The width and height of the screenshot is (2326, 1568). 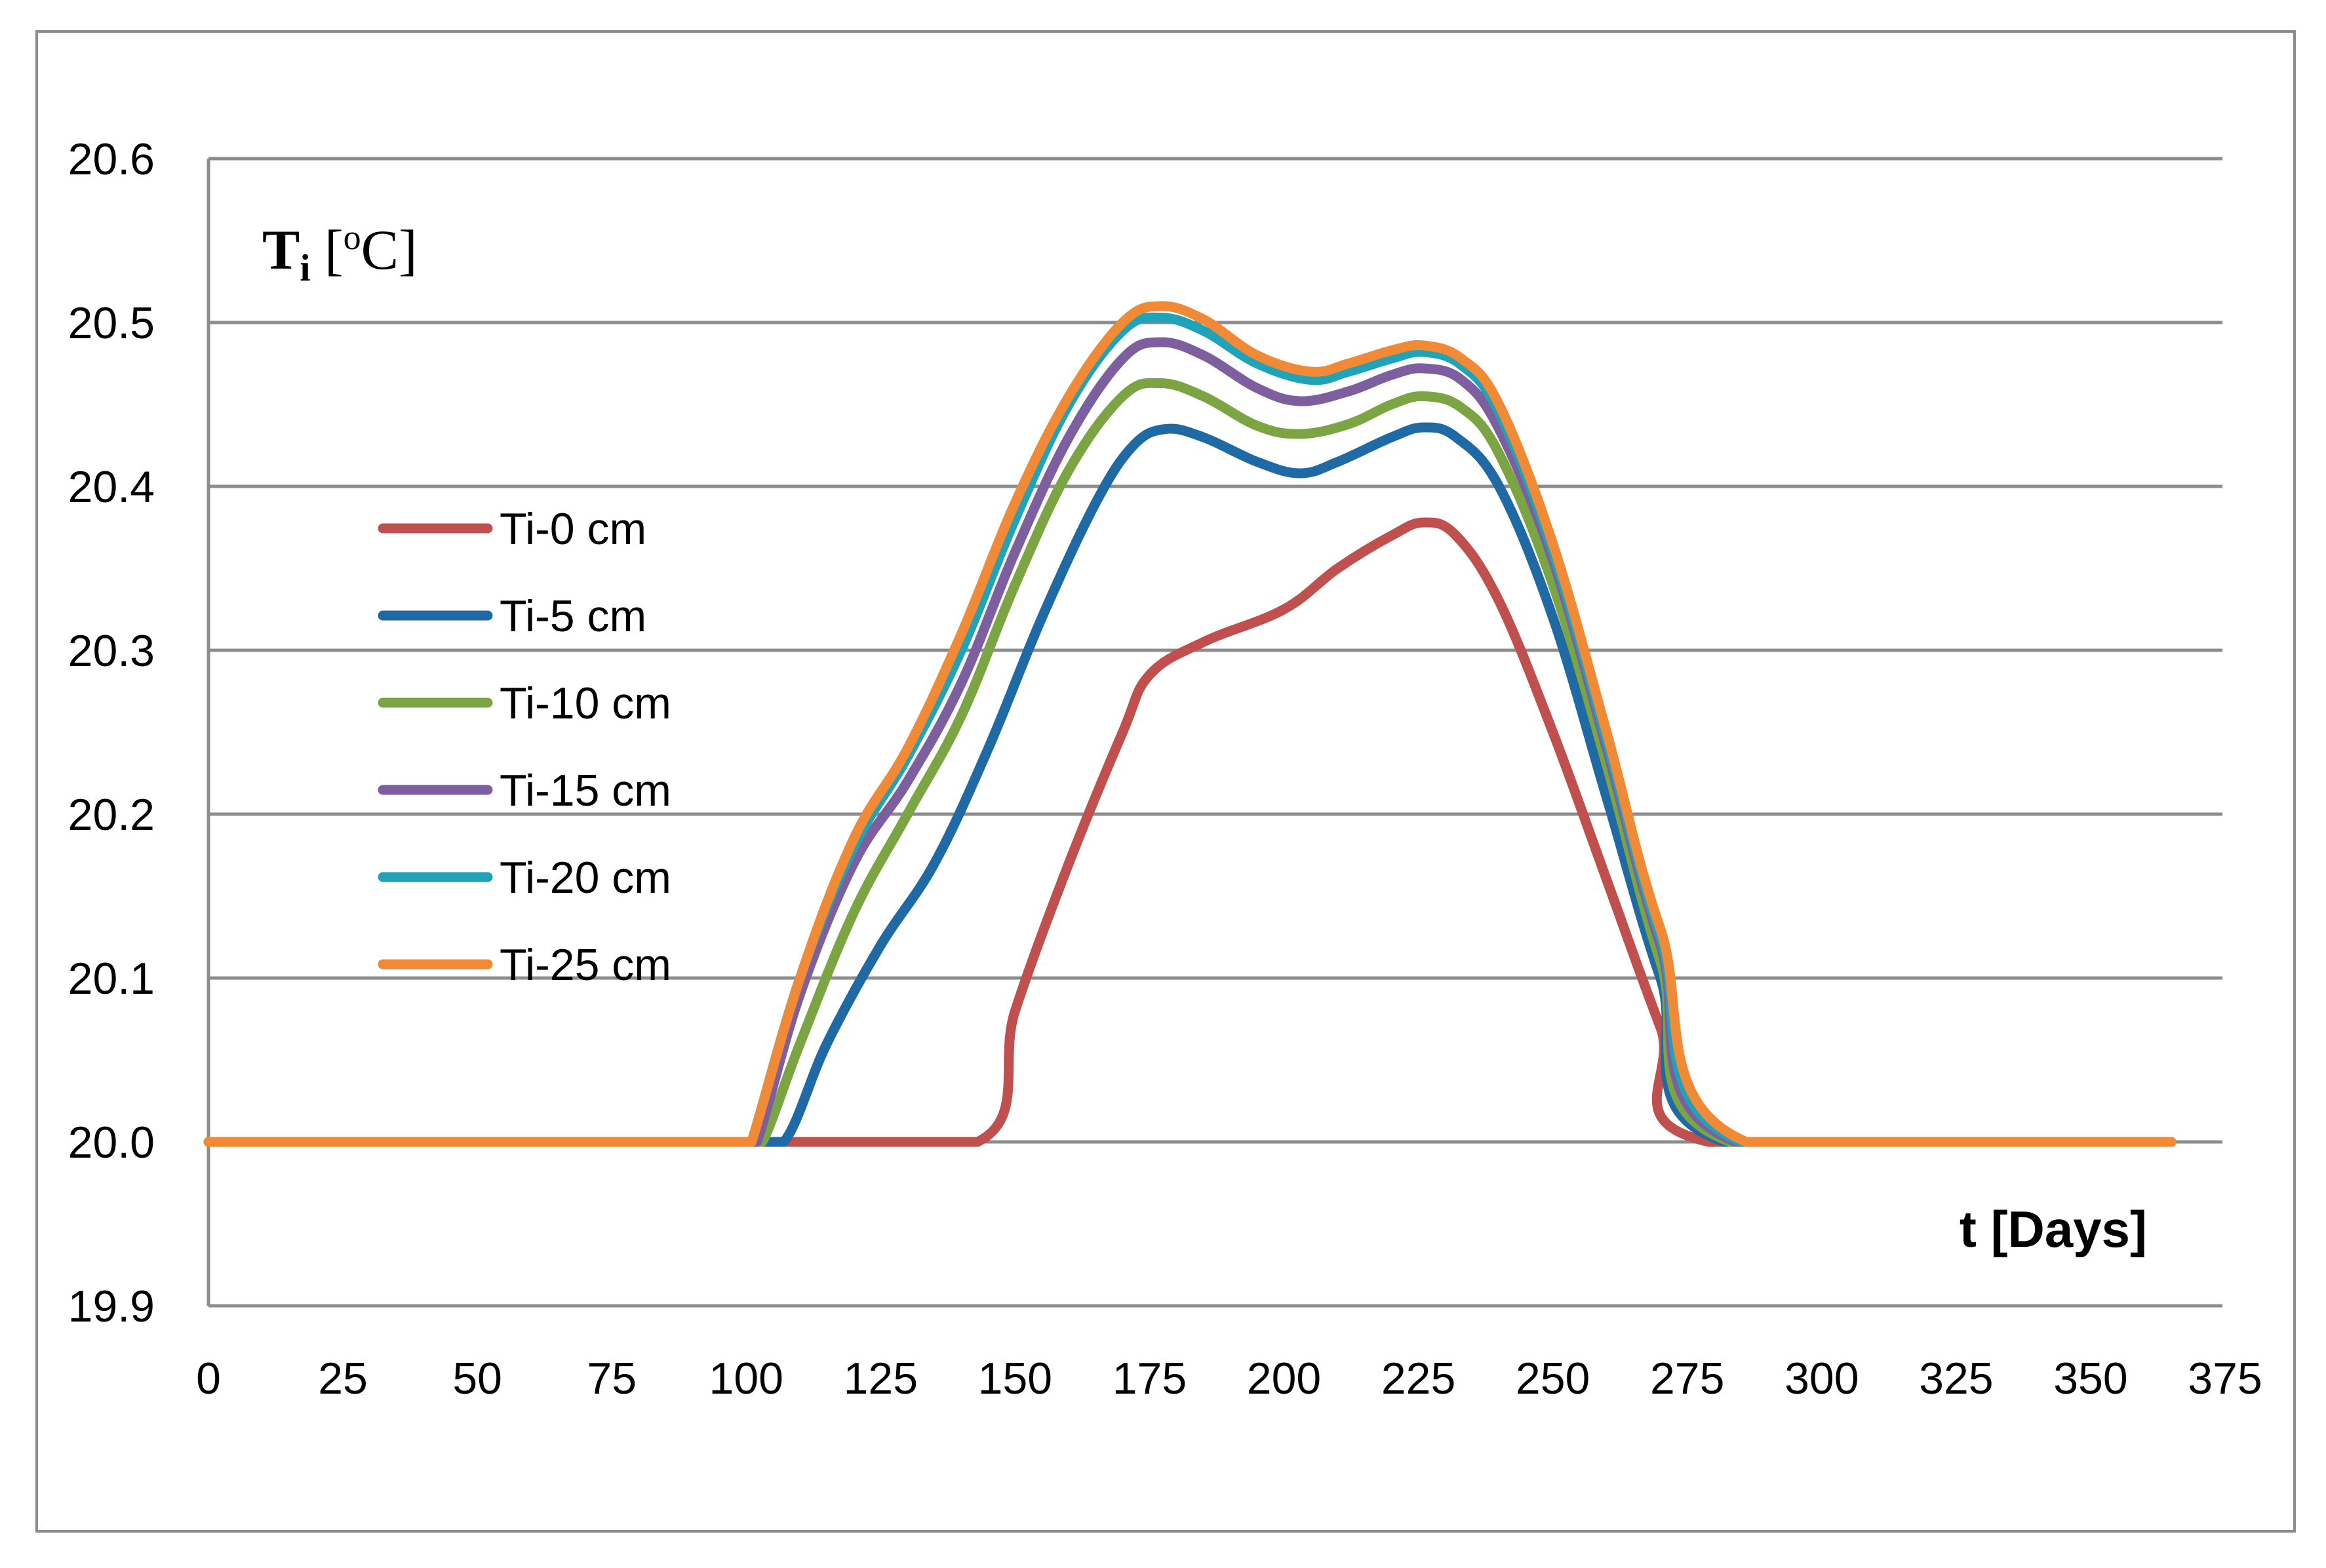 I want to click on legend-label: Ti-10 cm, so click(x=585, y=703).